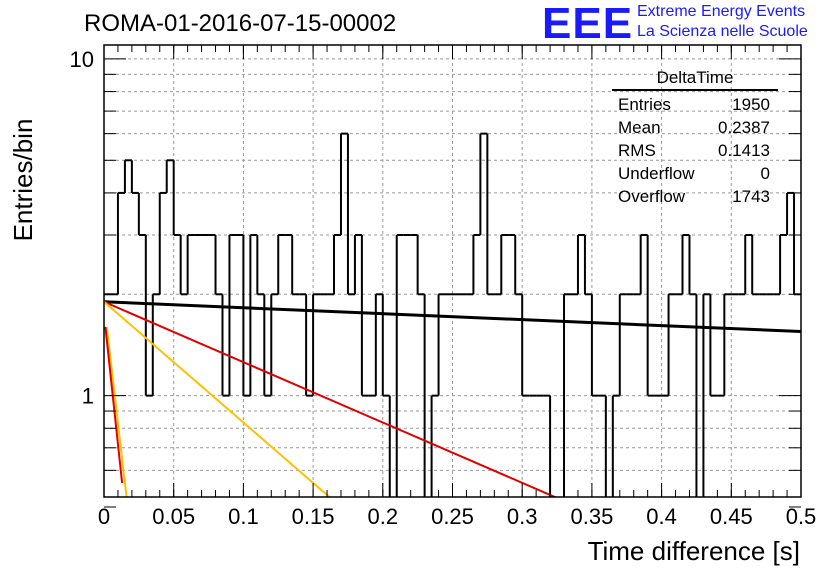 This screenshot has height=572, width=836. What do you see at coordinates (240, 23) in the screenshot?
I see `chart-title: ROMA-01-2016-07-15-00002` at bounding box center [240, 23].